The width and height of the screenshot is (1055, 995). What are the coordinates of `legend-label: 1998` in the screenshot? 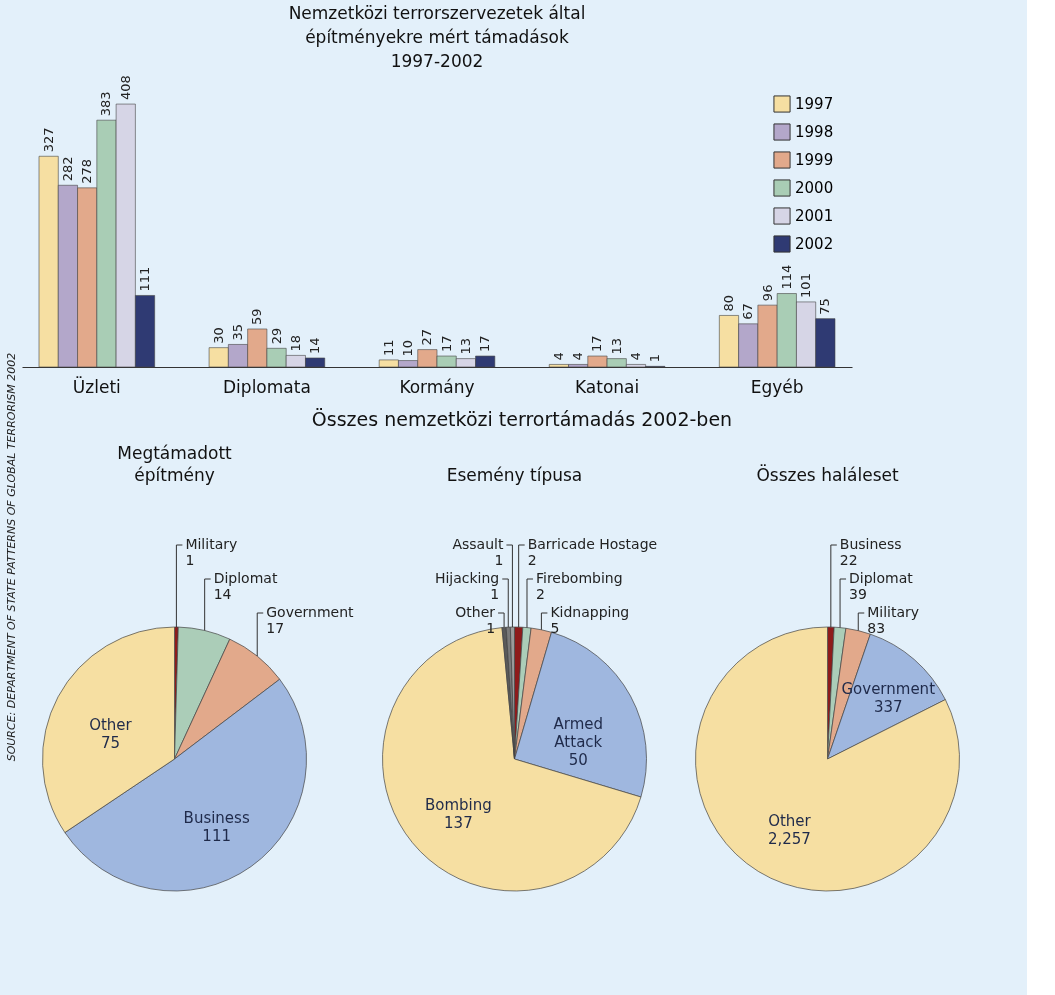 It's located at (814, 132).